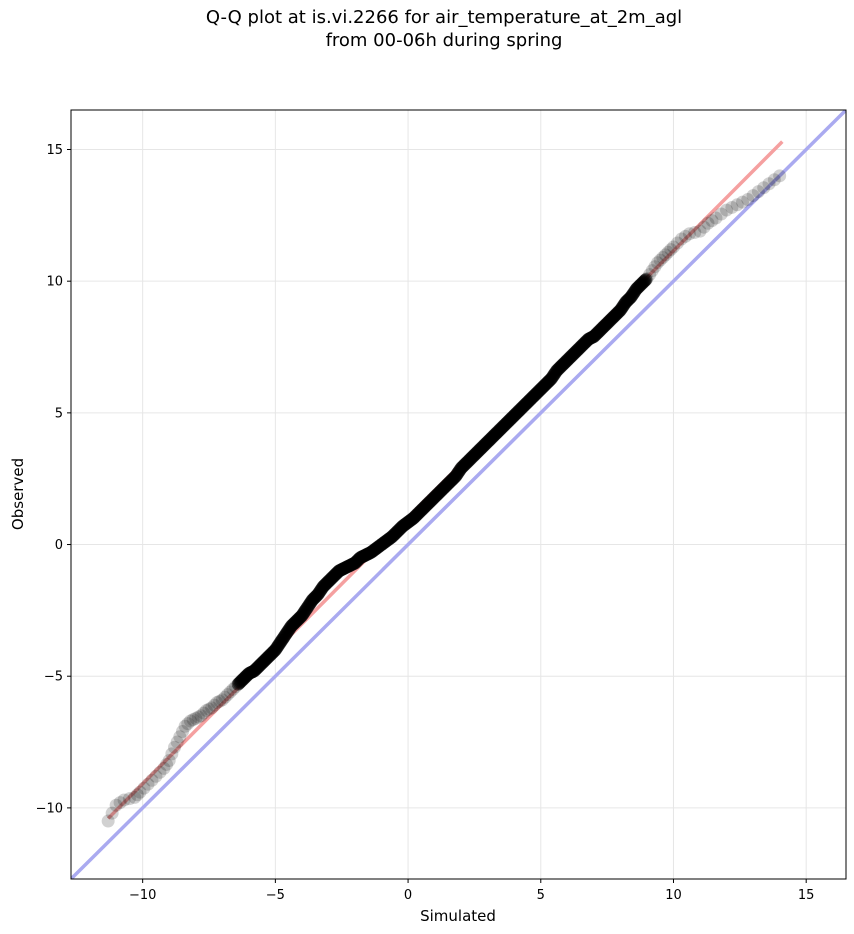 The height and width of the screenshot is (934, 854). Describe the element at coordinates (275, 895) in the screenshot. I see `x-tick-label: −5` at that location.